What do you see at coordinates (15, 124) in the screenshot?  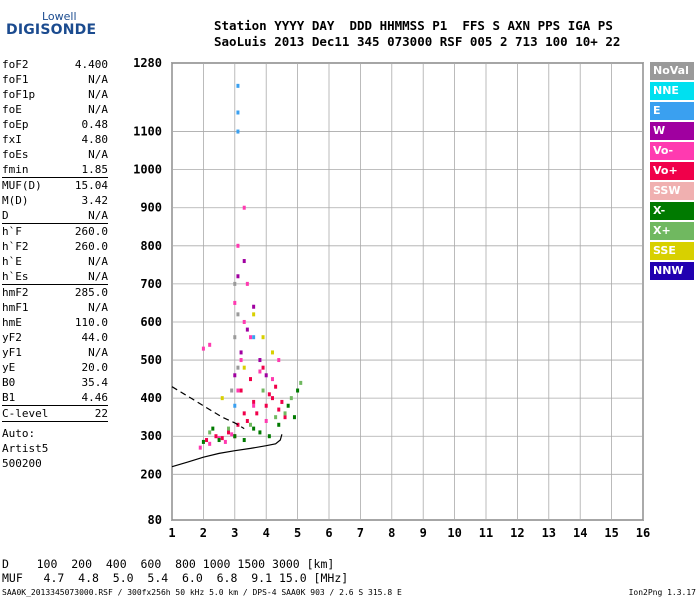 I see `param-name: foEp` at bounding box center [15, 124].